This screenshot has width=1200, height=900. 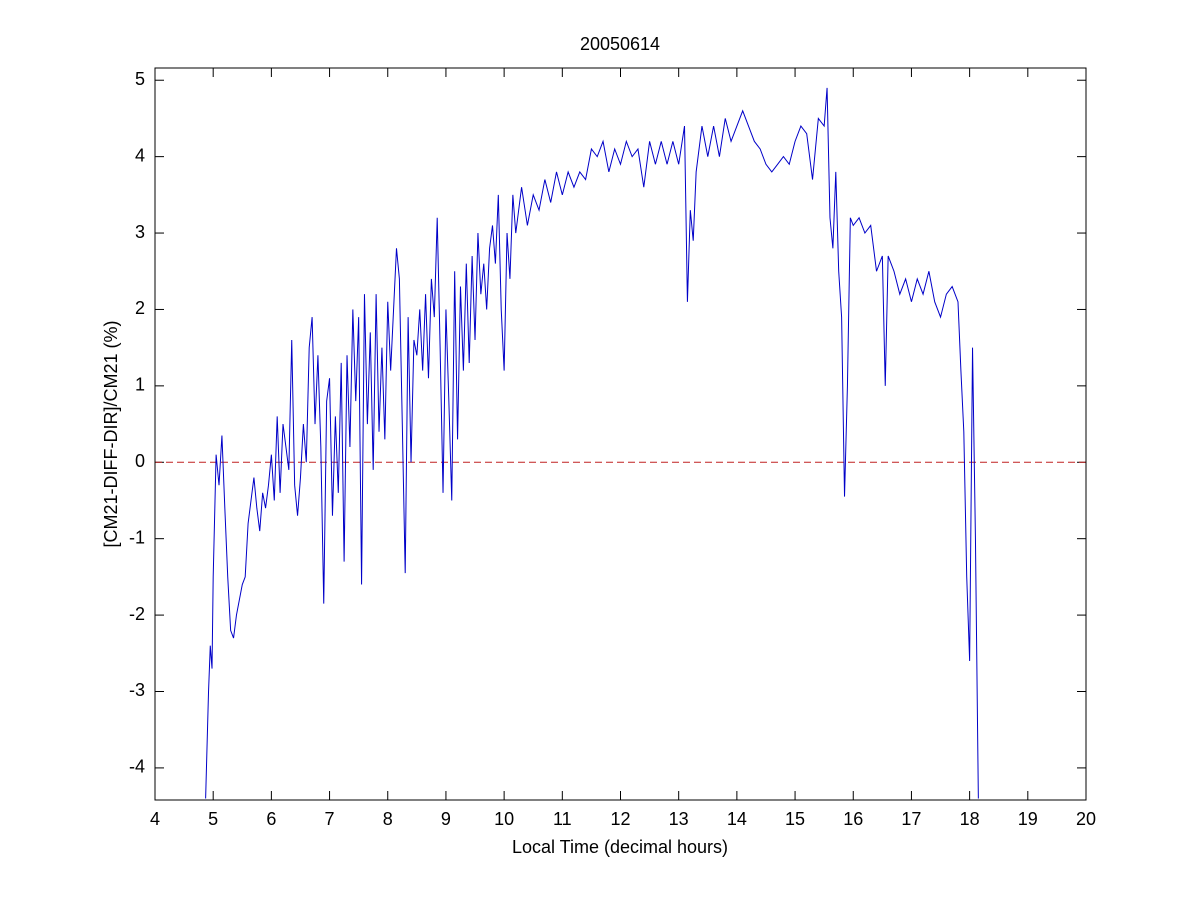 I want to click on y-tick-label: 2, so click(x=140, y=308).